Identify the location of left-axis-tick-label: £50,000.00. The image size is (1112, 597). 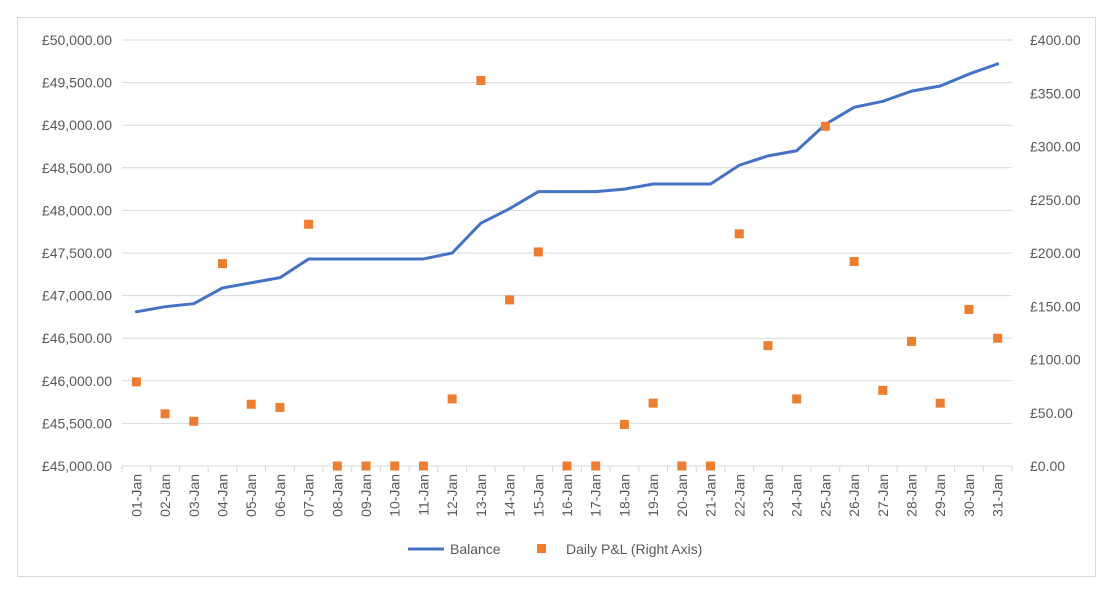
(77, 40).